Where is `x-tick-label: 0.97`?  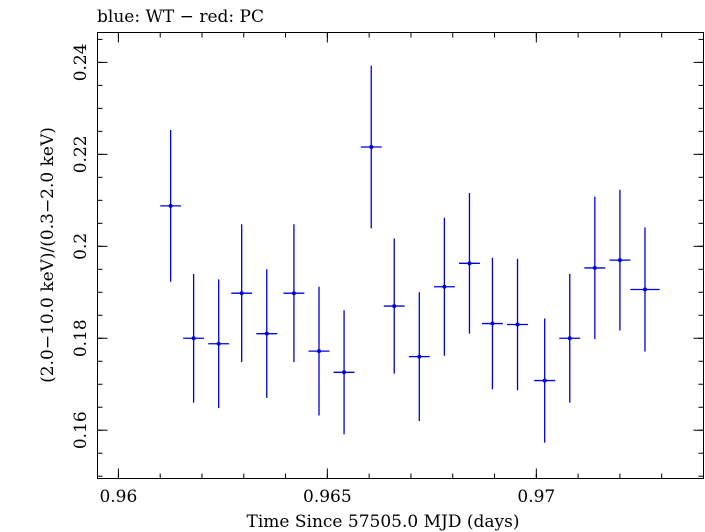 x-tick-label: 0.97 is located at coordinates (536, 497).